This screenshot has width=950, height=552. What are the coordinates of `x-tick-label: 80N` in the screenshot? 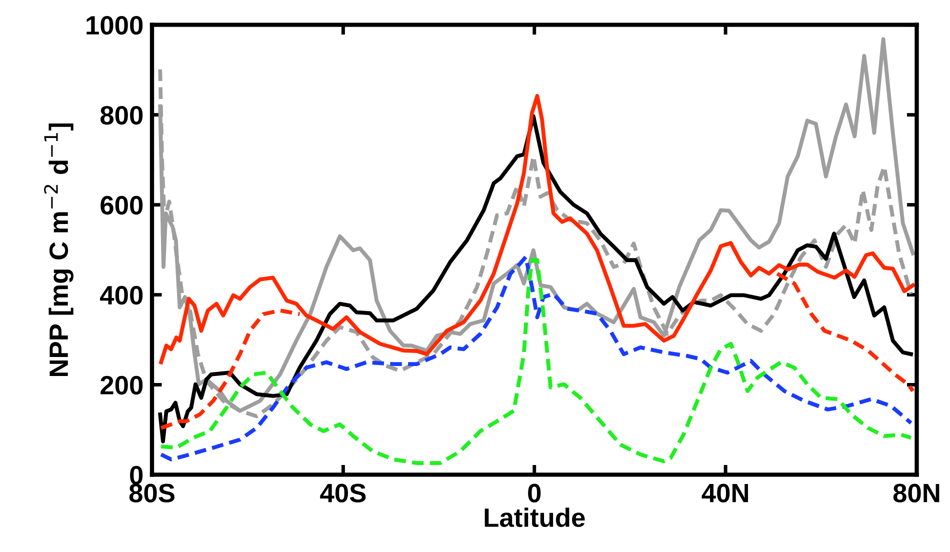 It's located at (916, 493).